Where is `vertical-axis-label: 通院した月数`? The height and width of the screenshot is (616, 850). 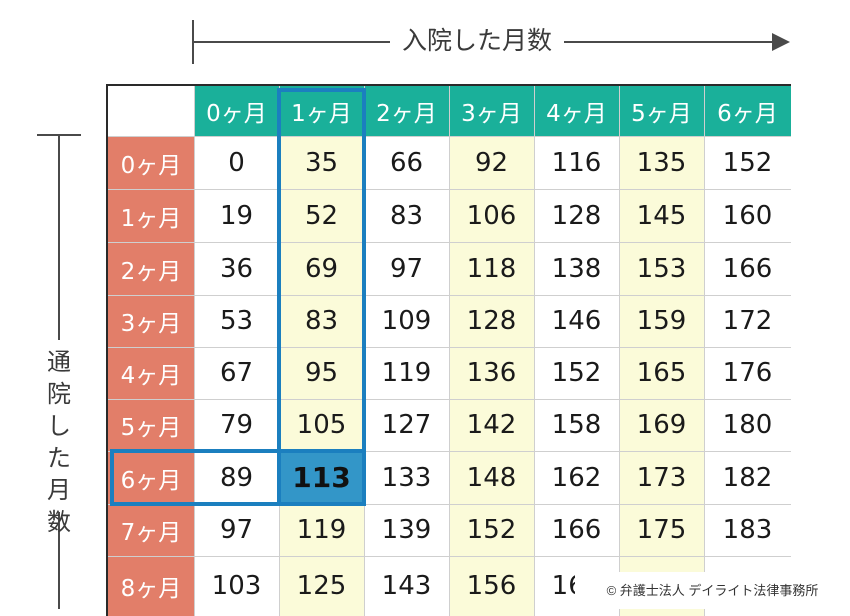
vertical-axis-label: 通院した月数 is located at coordinates (59, 442).